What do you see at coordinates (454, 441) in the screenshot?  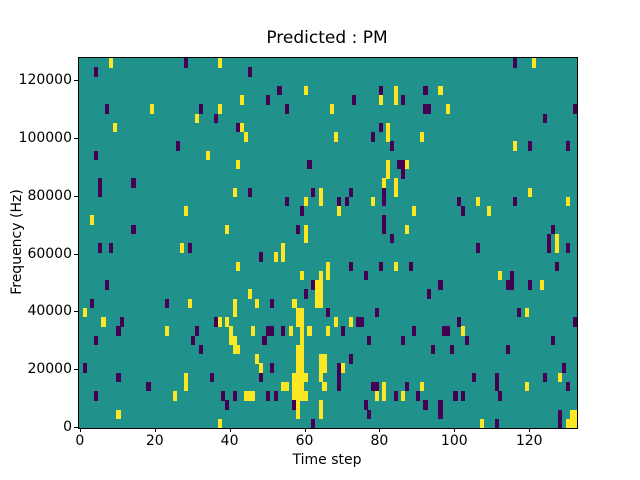 I see `x-tick-label: 100` at bounding box center [454, 441].